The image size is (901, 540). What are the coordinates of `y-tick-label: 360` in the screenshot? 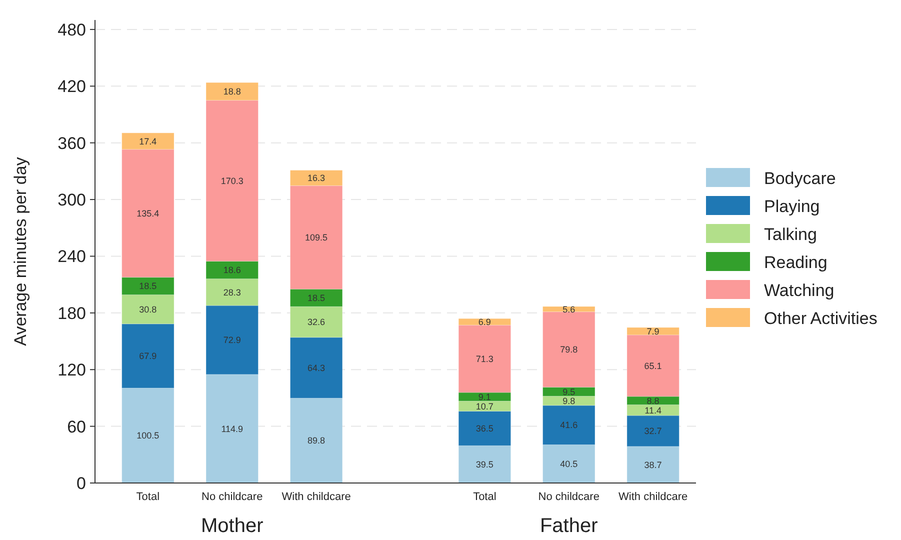 It's located at (72, 143).